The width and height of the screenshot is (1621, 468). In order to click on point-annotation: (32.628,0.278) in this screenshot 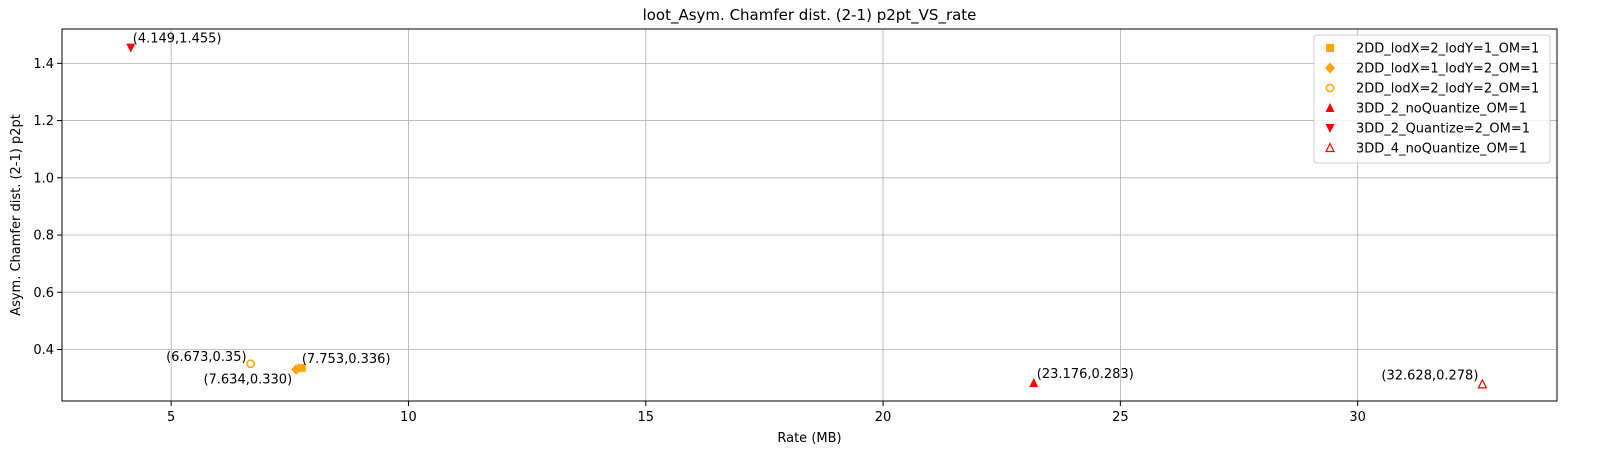, I will do `click(1429, 375)`.